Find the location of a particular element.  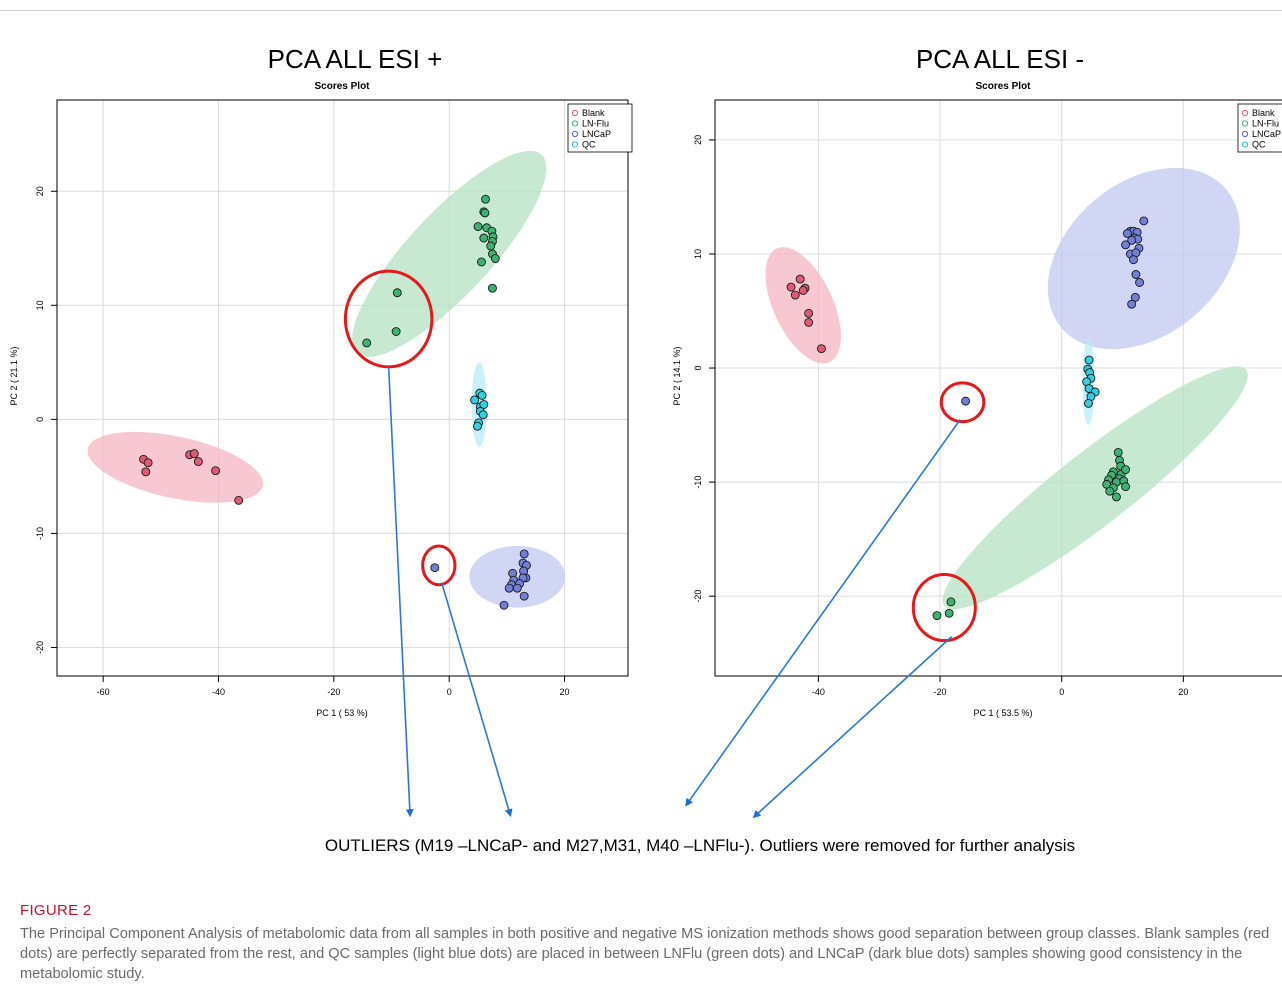

right-panel-title: PCA ALL ESI - is located at coordinates (1000, 59).